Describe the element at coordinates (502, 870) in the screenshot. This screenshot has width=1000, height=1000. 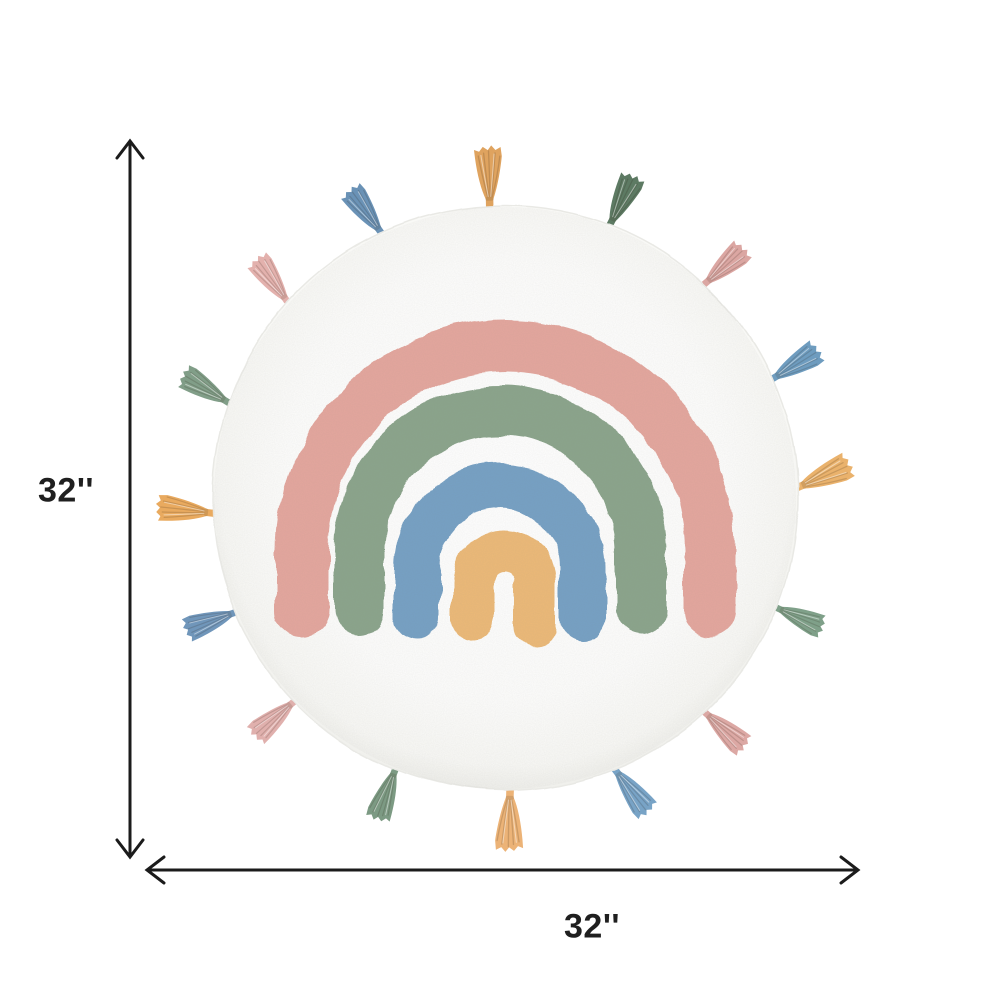
I see `horizontal-dimension-arrow` at that location.